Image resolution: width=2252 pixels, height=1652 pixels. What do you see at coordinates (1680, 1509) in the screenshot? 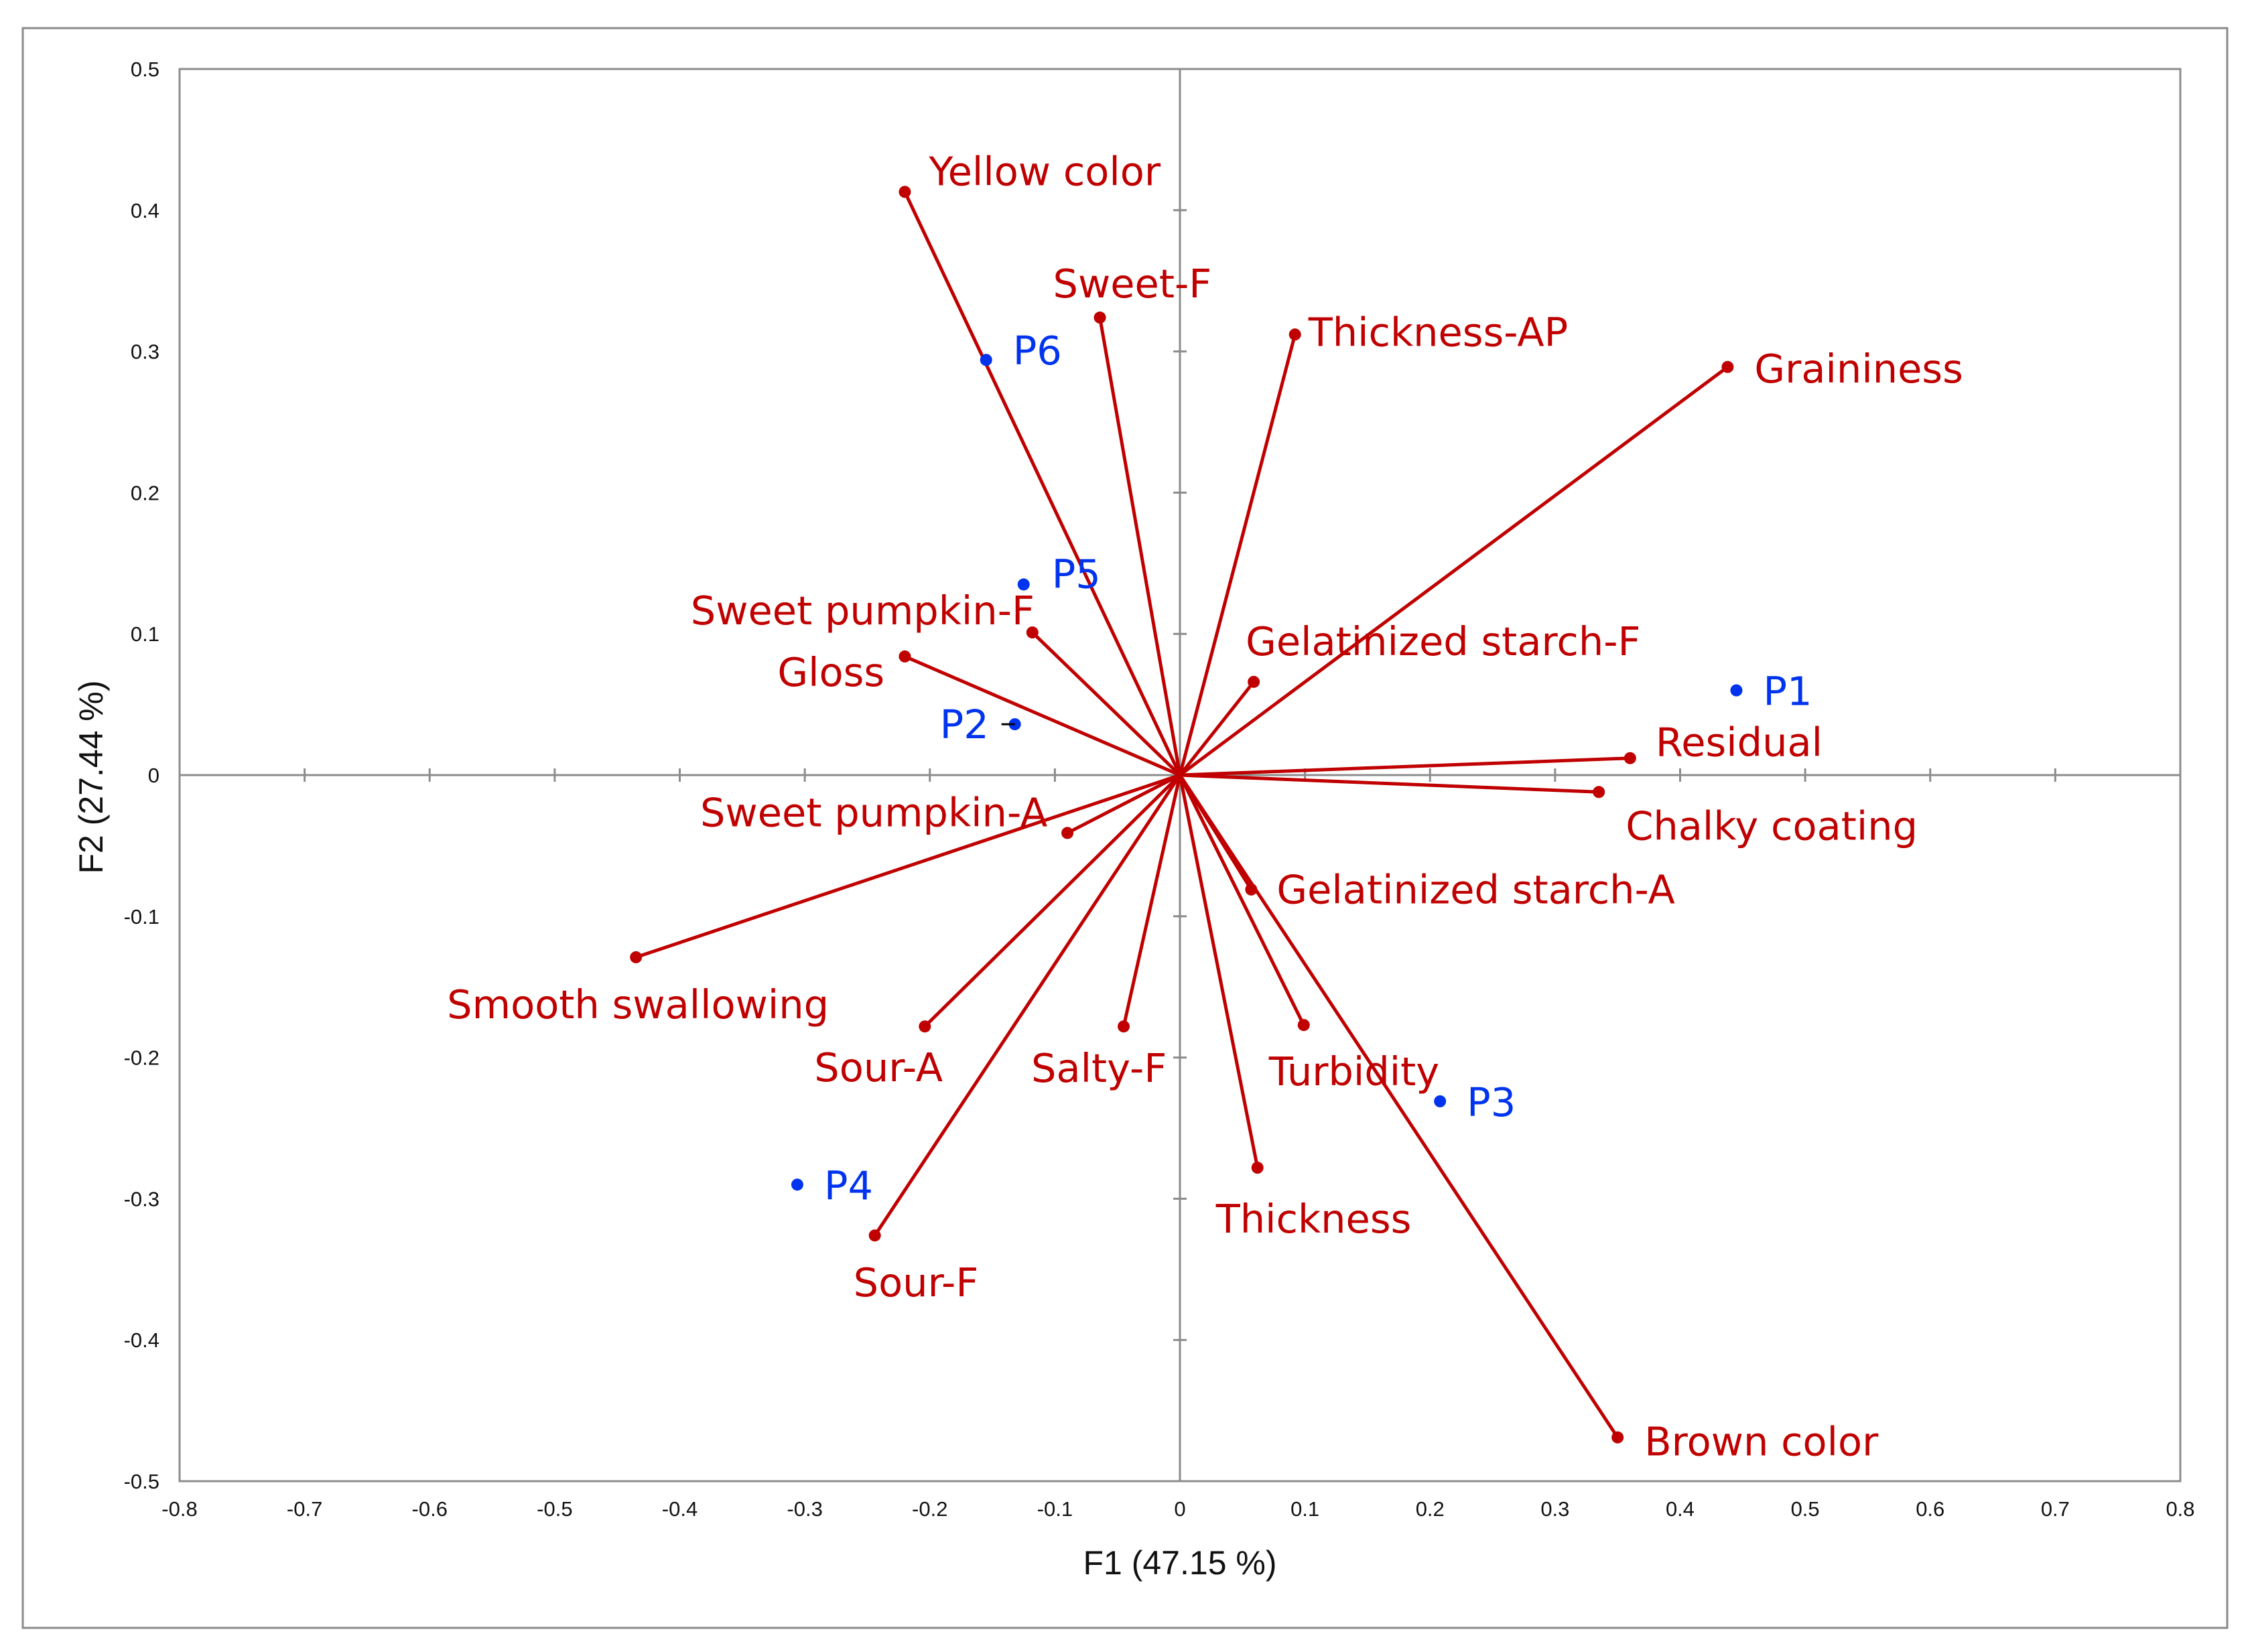
I see `x-tick-label: 0.4` at bounding box center [1680, 1509].